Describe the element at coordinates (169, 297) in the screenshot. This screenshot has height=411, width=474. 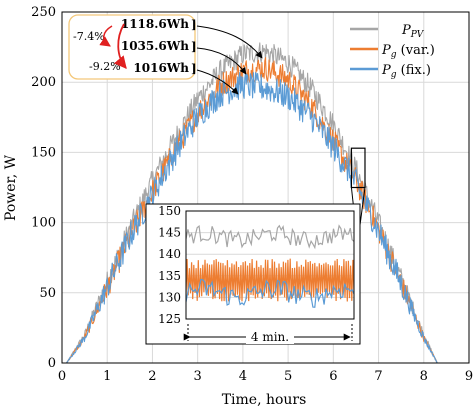
I see `inset-y-tick-label: 130` at that location.